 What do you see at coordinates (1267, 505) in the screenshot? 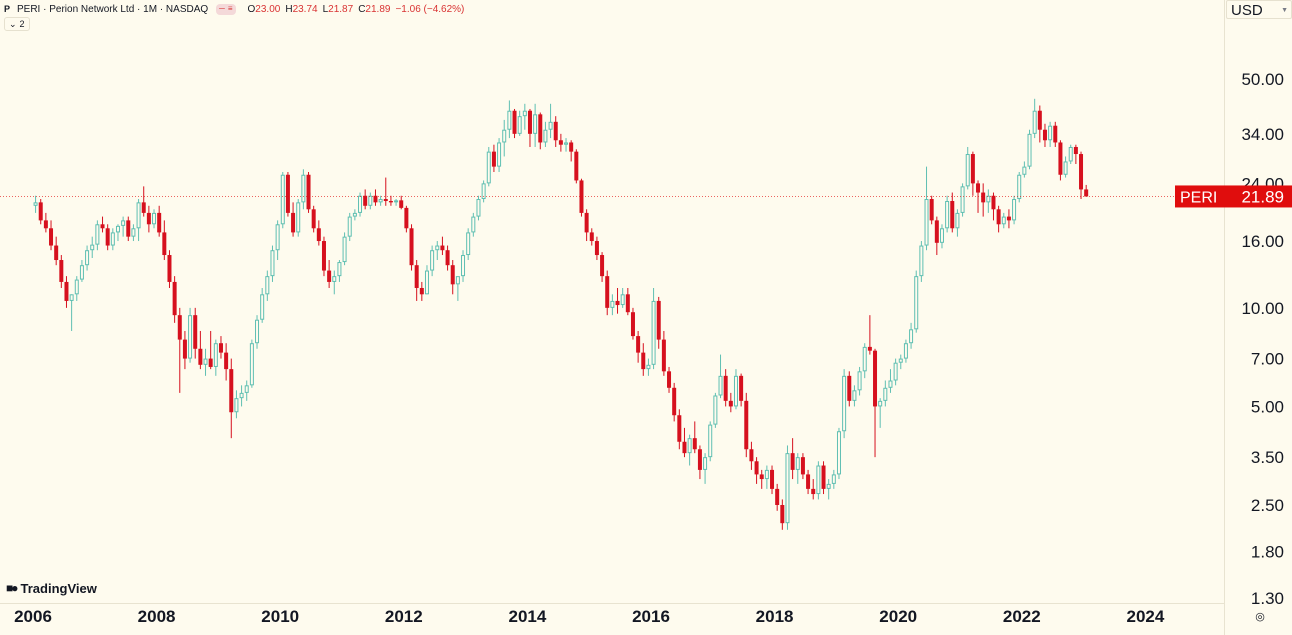
I see `y-tick-label: 2.50` at bounding box center [1267, 505].